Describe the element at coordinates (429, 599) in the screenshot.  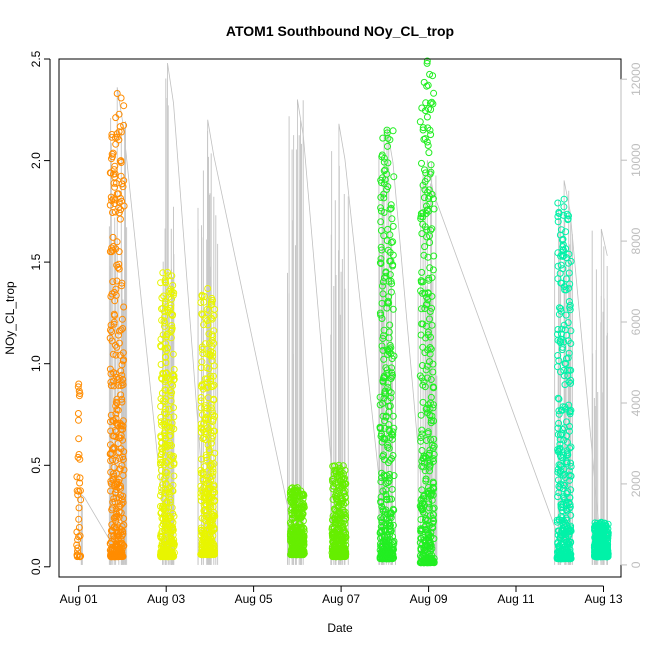
I see `x-tick-label: Aug 09` at that location.